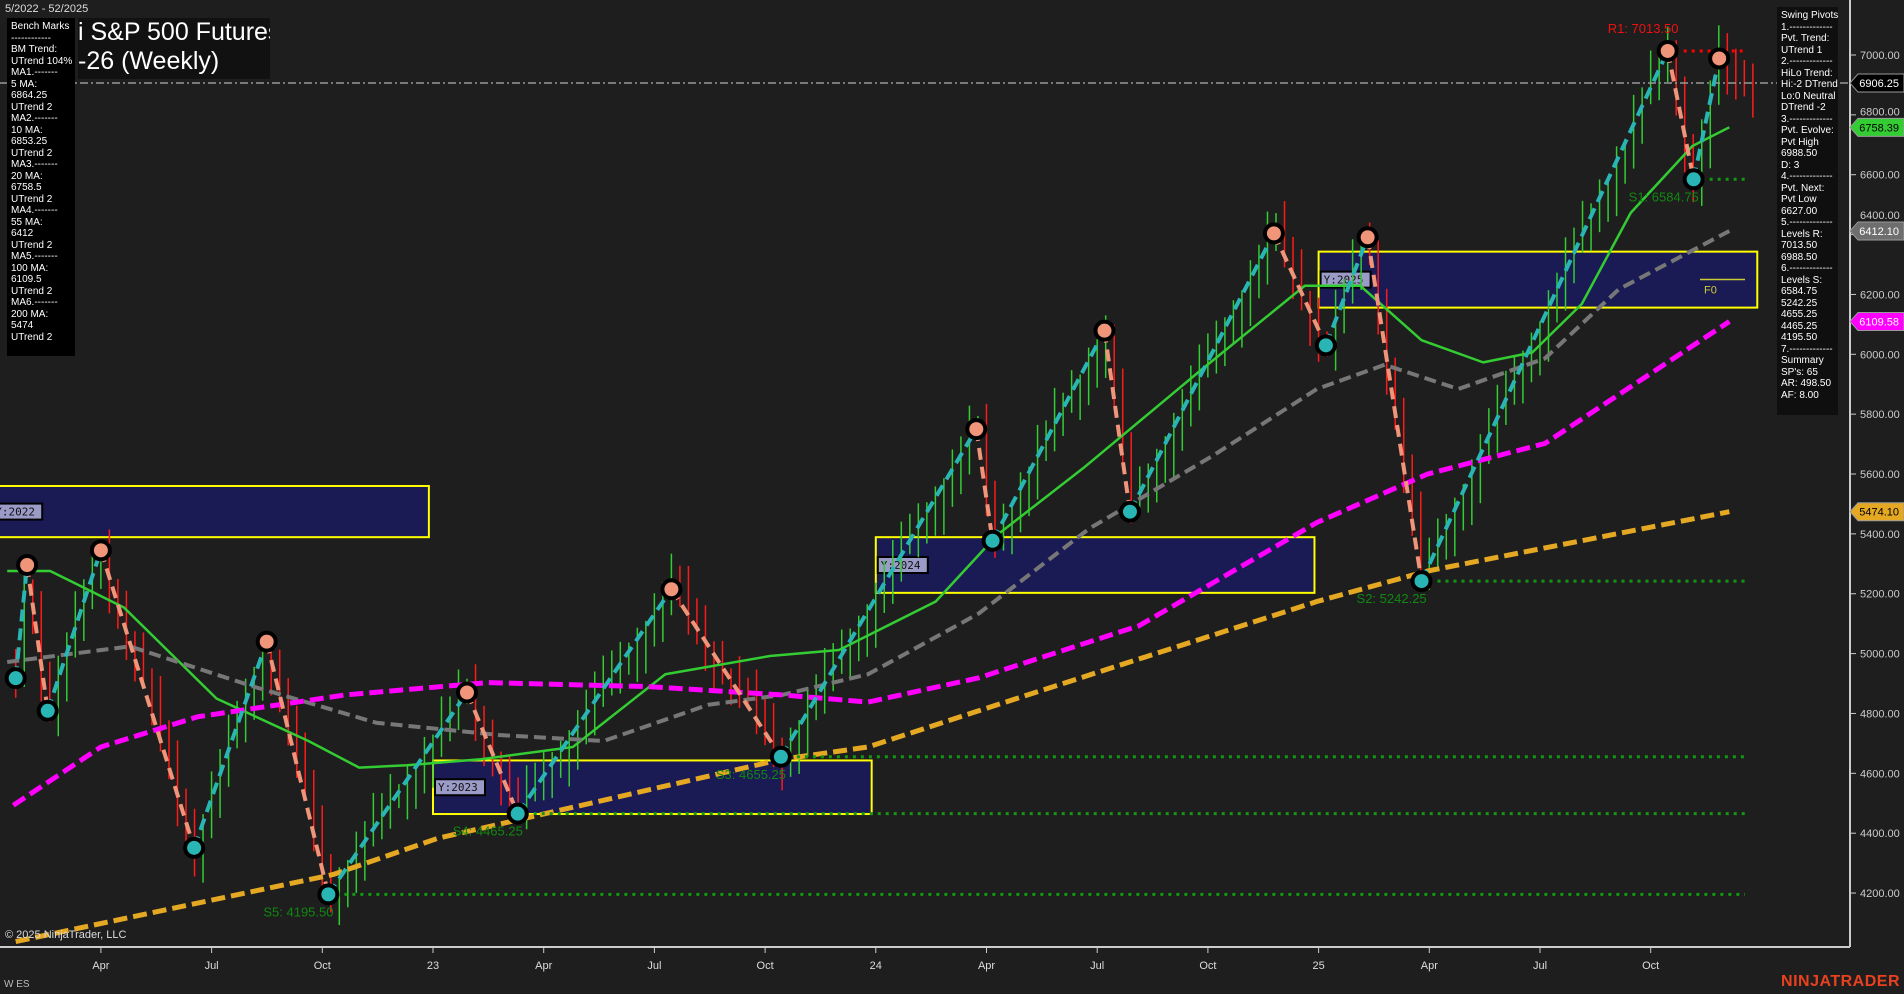 This screenshot has height=994, width=1904. I want to click on y-tick-label: 5600.00, so click(1880, 475).